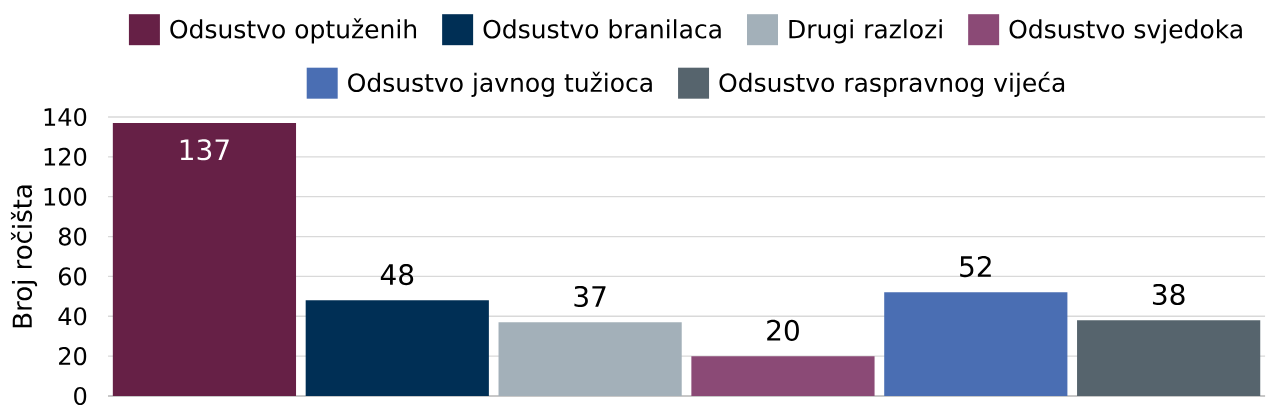 The height and width of the screenshot is (406, 1268). Describe the element at coordinates (65, 196) in the screenshot. I see `y-tick-label: 100` at that location.